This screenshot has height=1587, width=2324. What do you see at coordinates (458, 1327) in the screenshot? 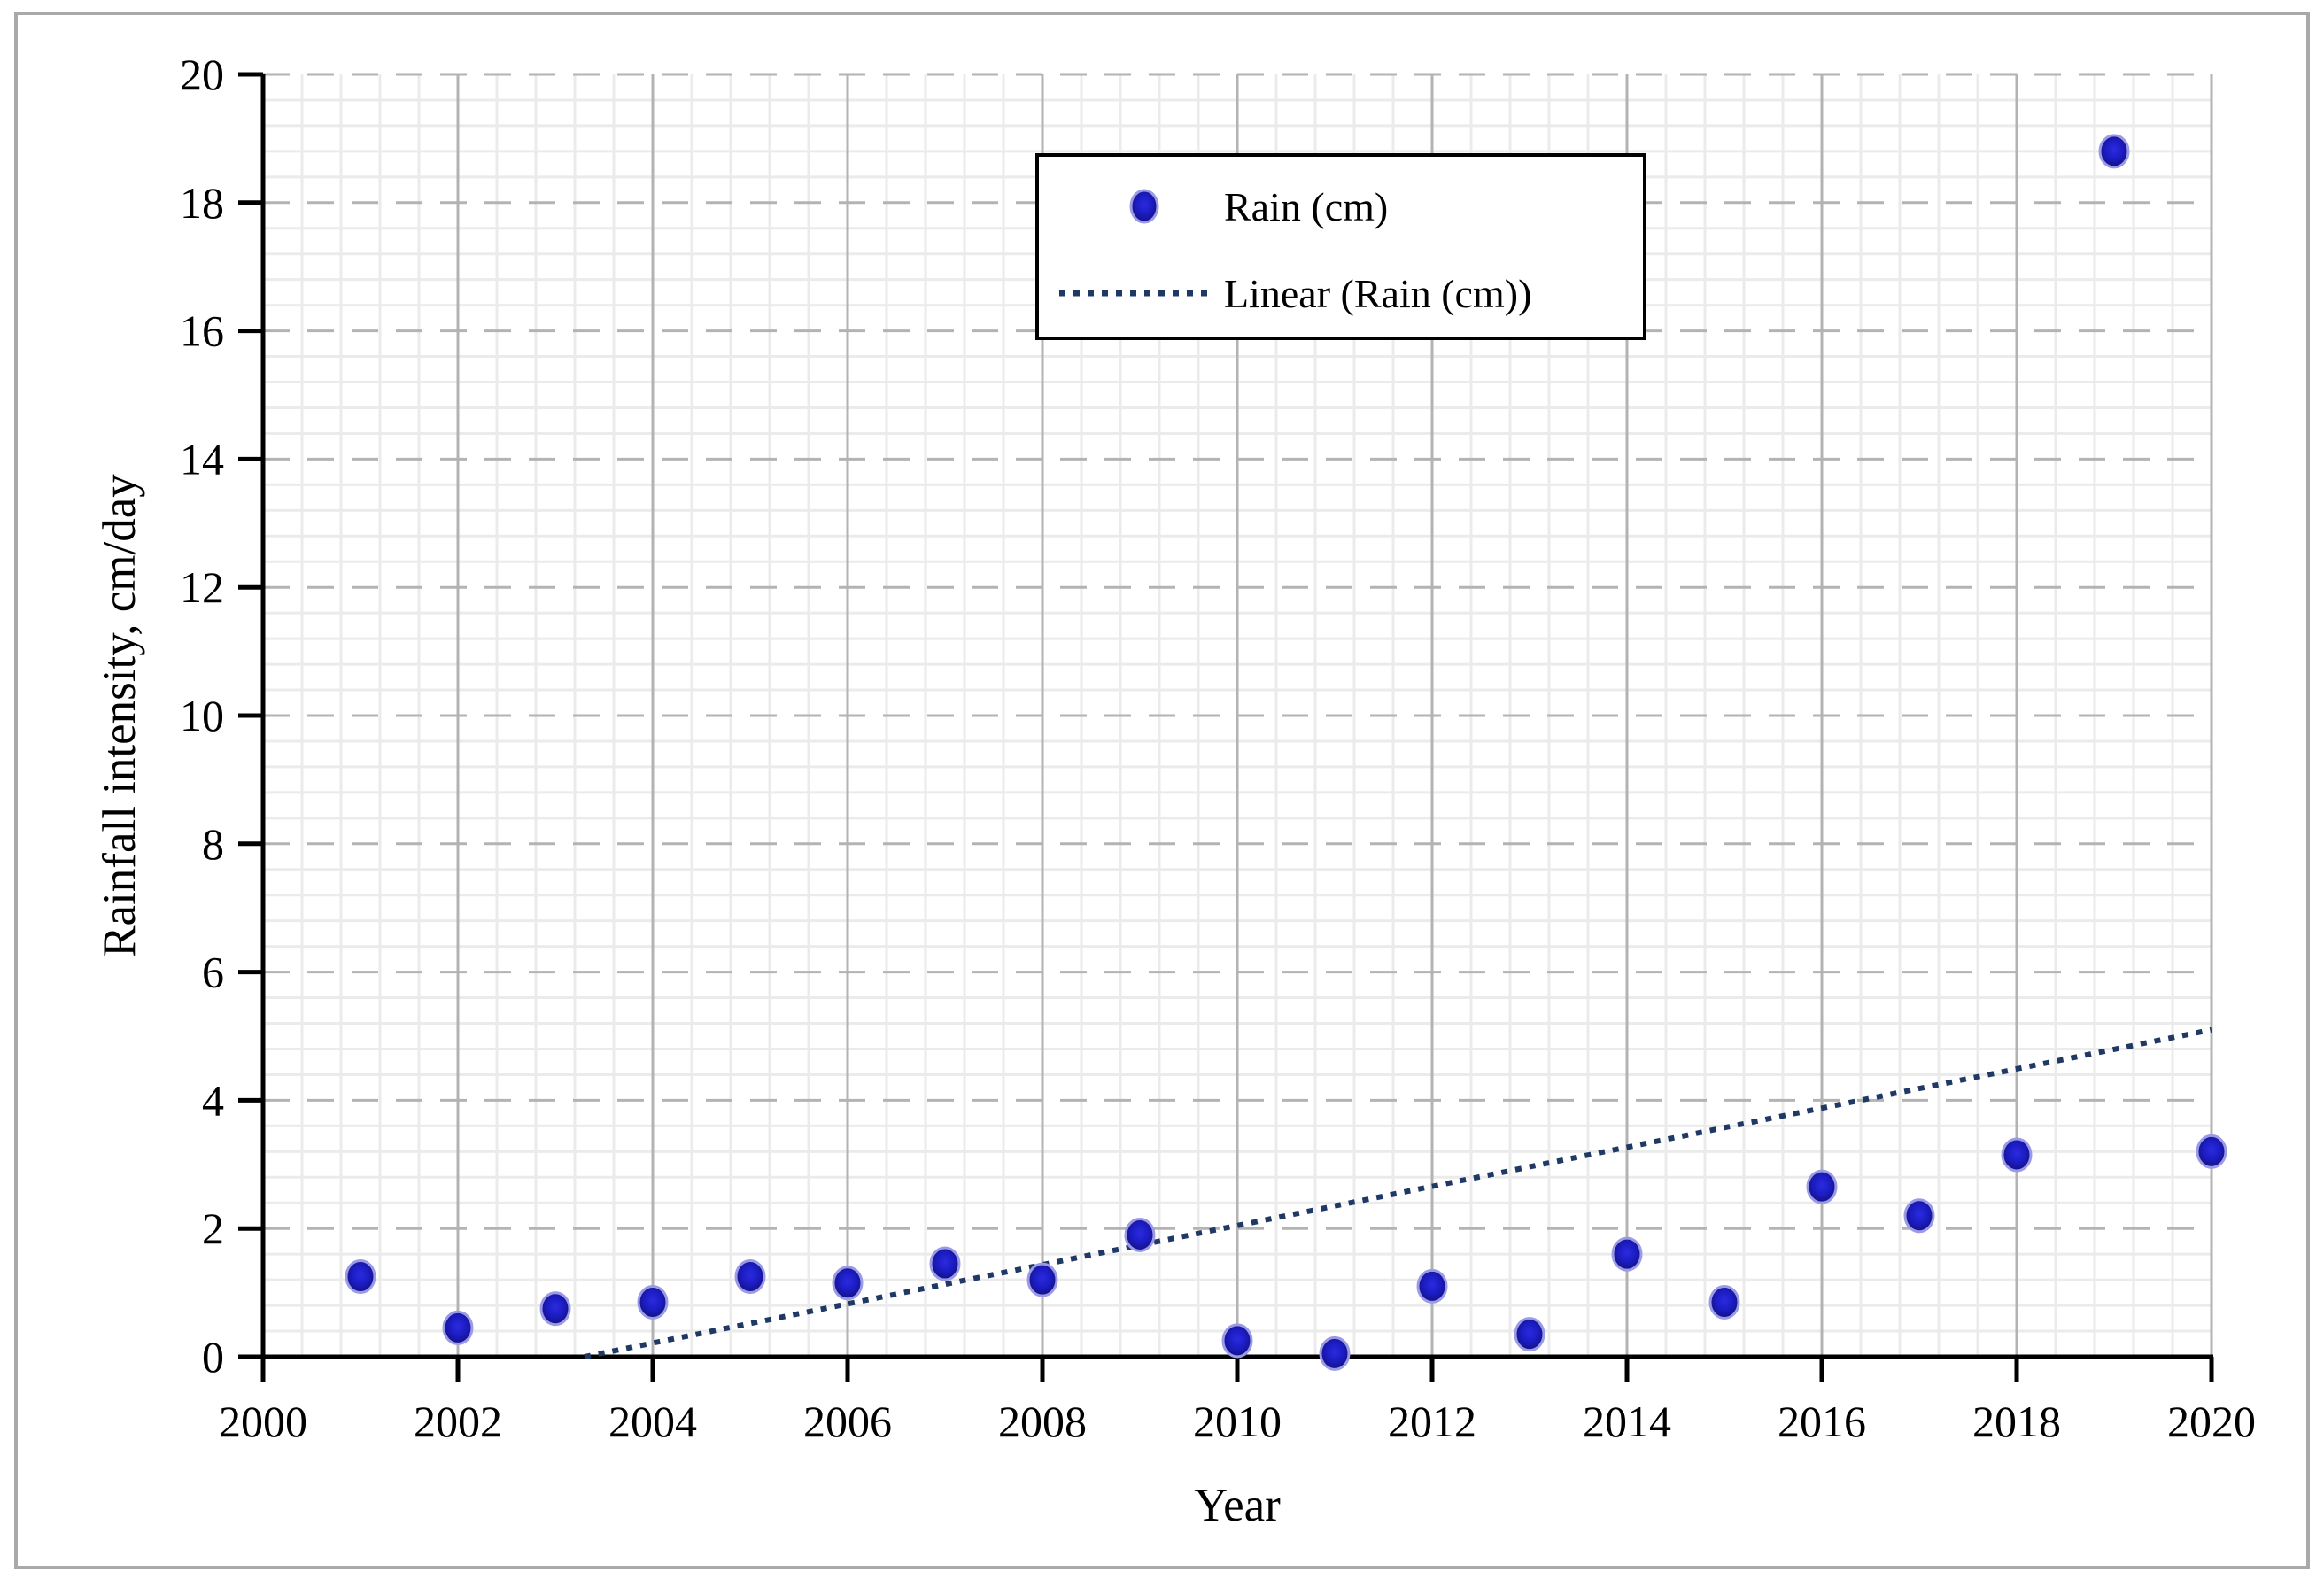
I see `data-point-2002` at bounding box center [458, 1327].